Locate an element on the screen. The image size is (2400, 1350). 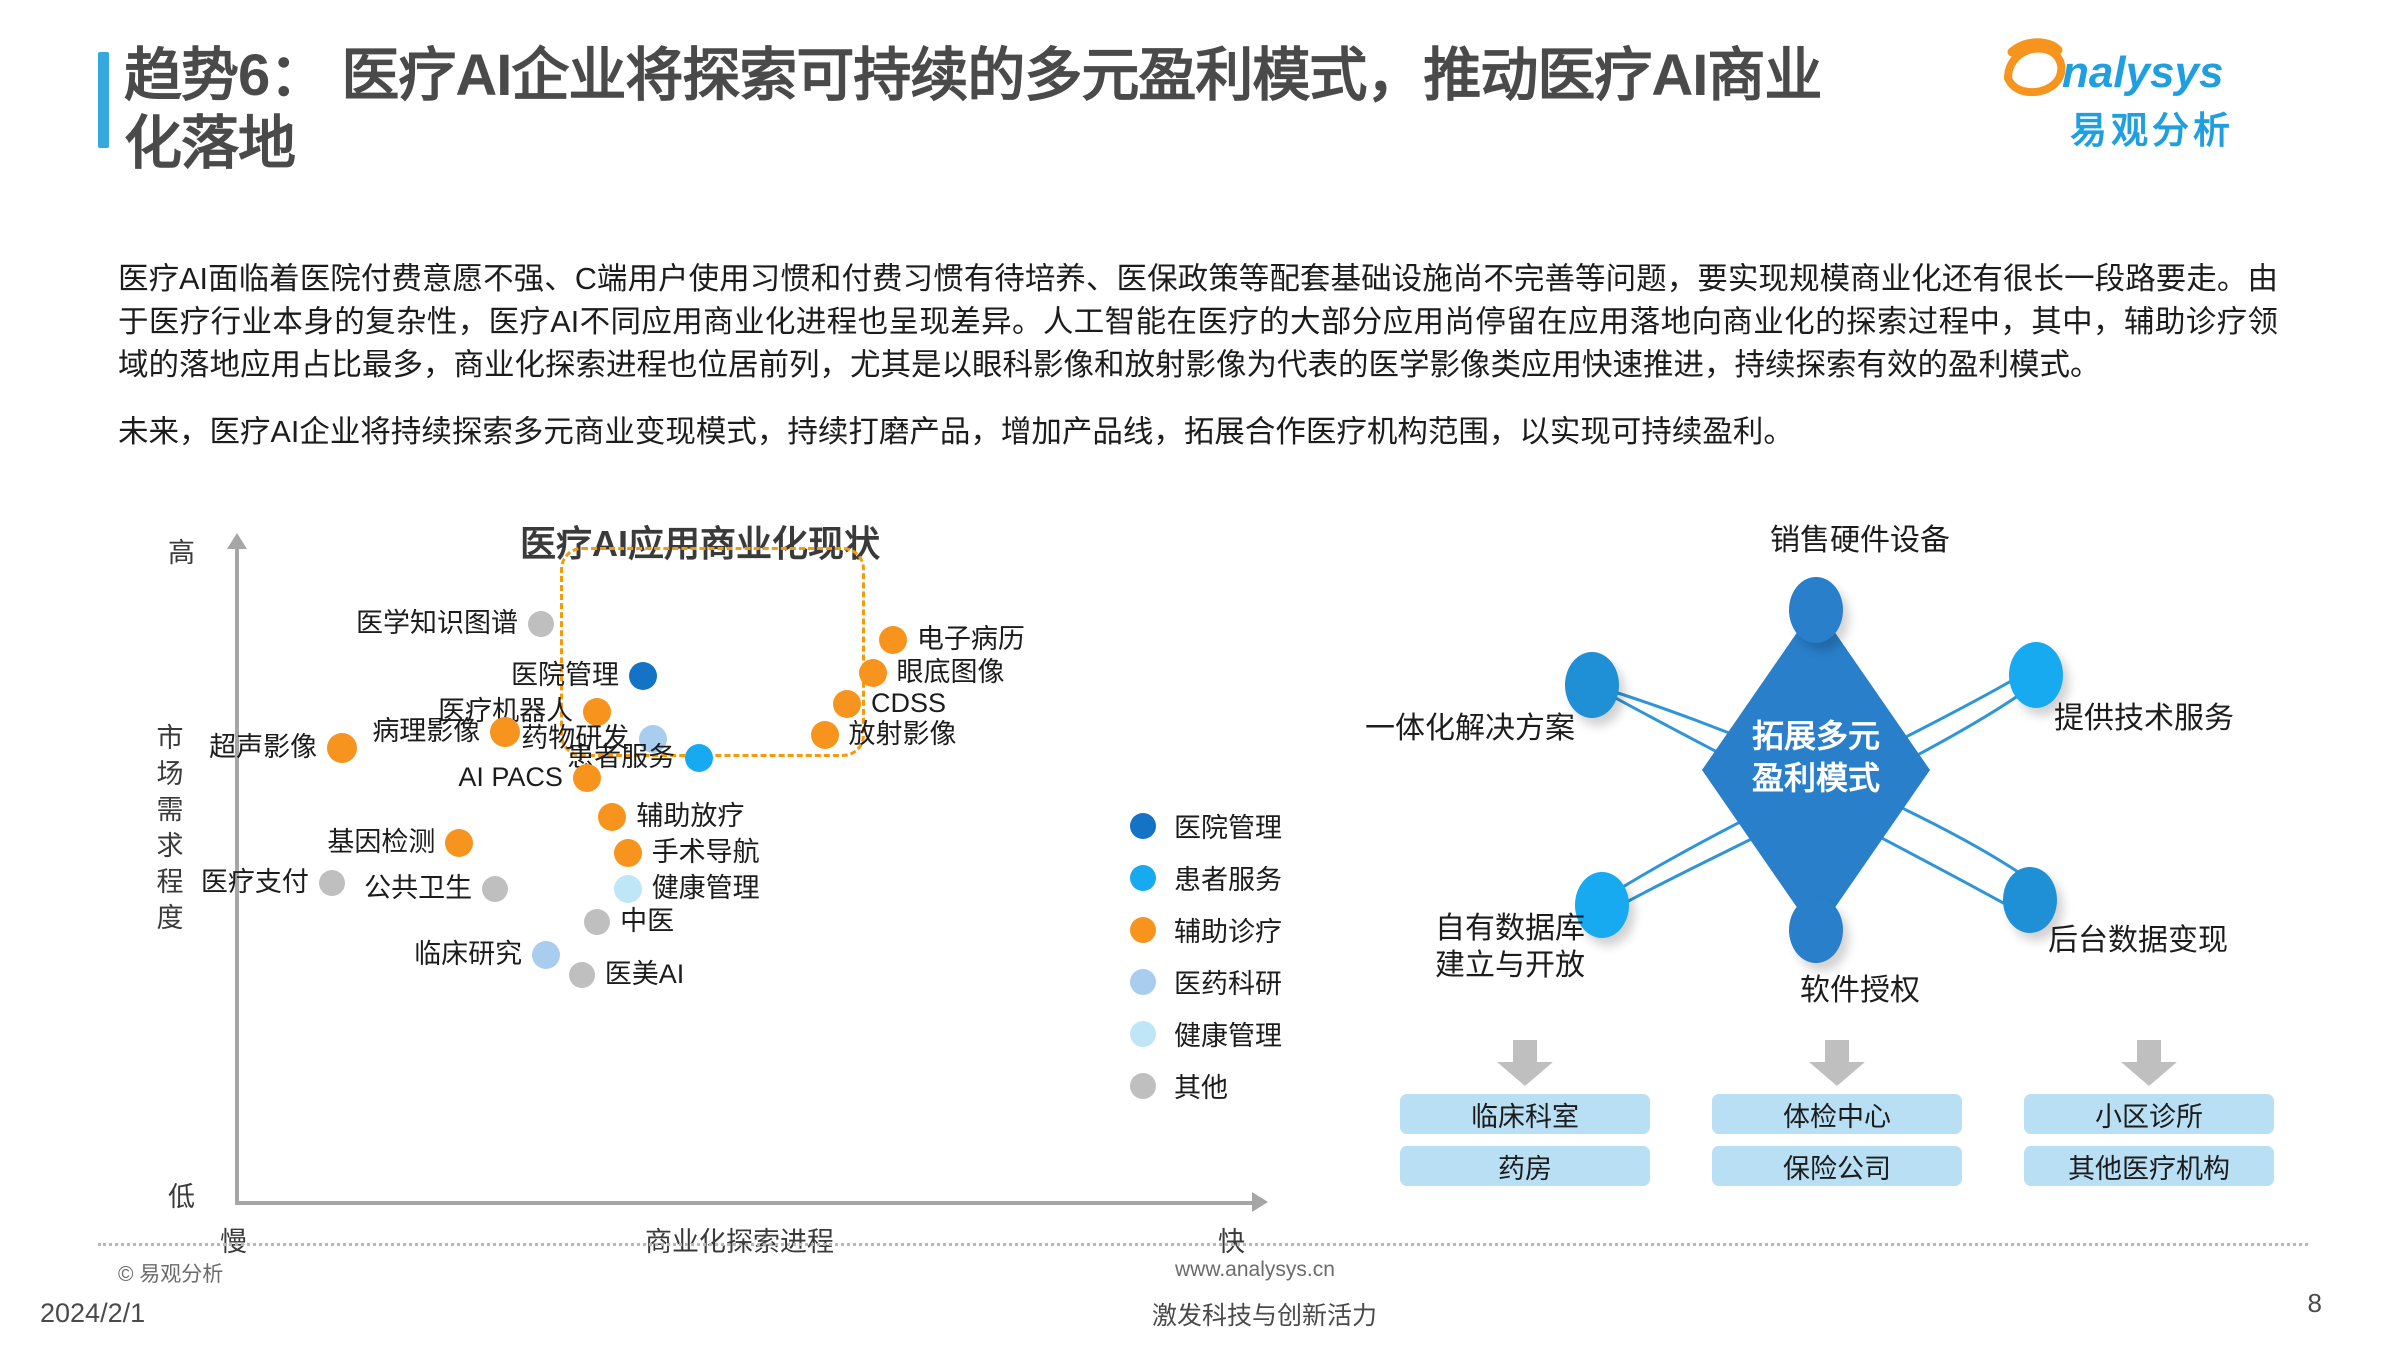
footer-divider is located at coordinates (1203, 1244).